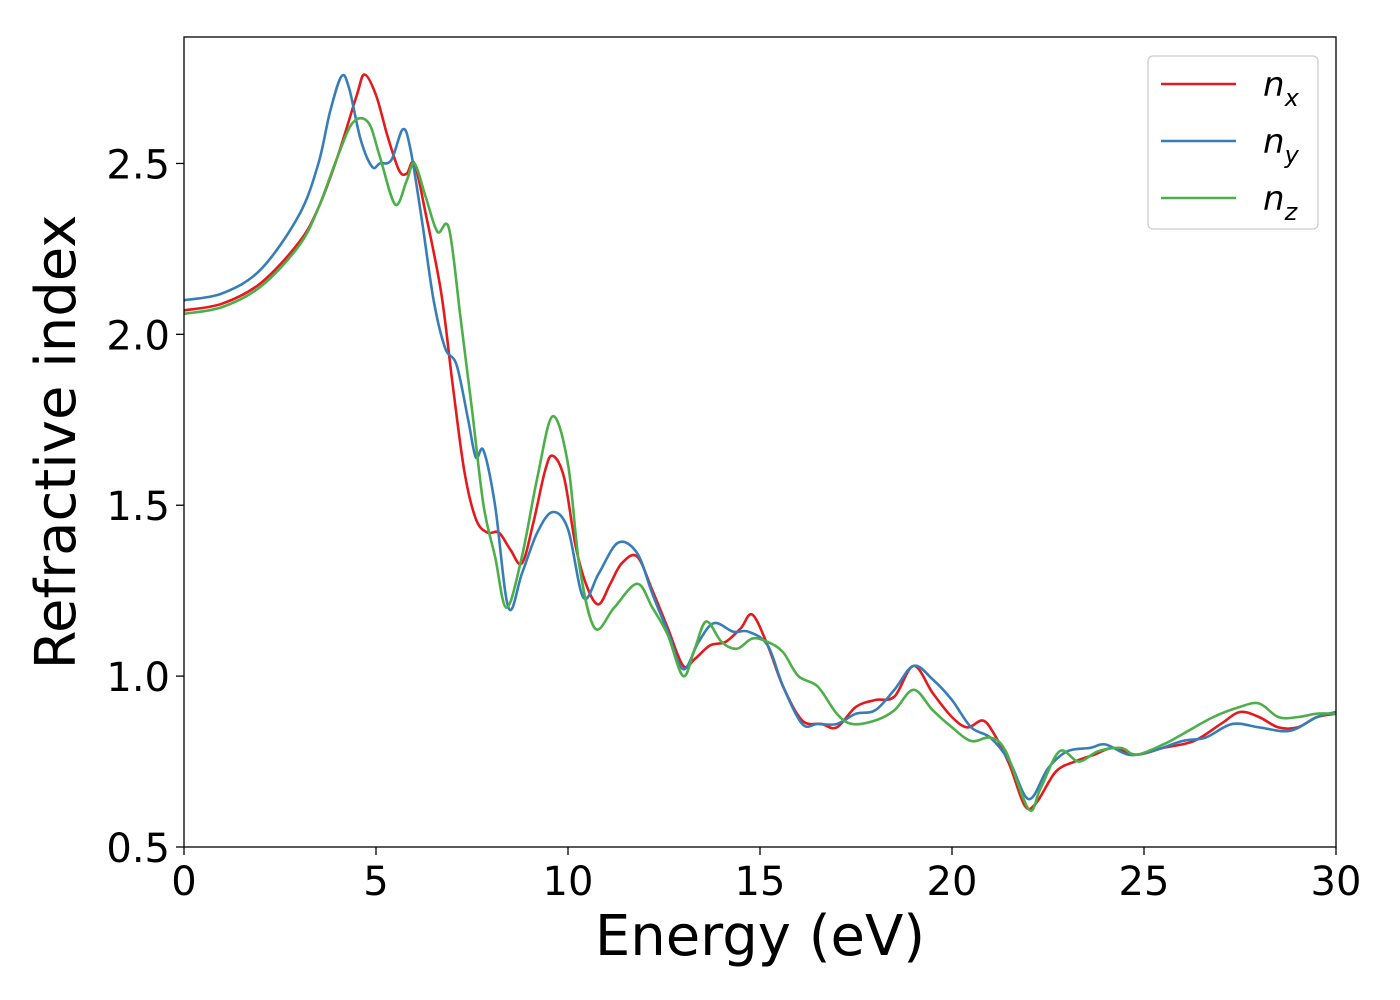  I want to click on legend: nx ny nz, so click(1233, 142).